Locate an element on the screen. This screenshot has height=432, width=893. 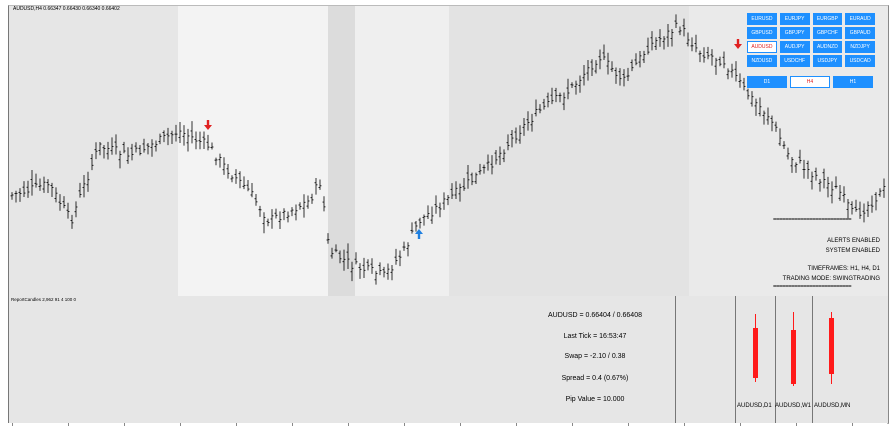
pair-button-usdcad: USDCAD is located at coordinates (860, 61).